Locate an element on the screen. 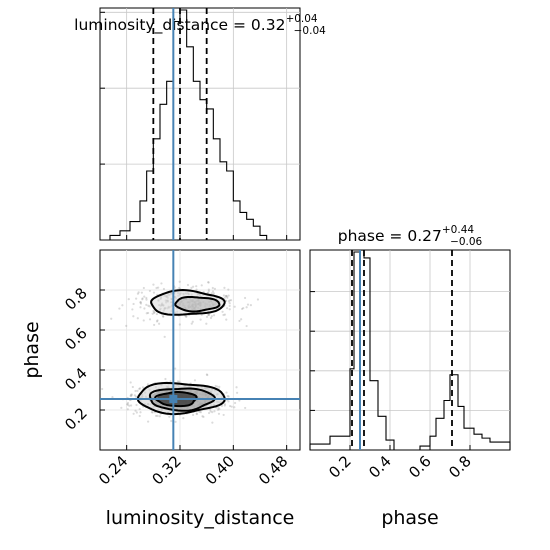 Image resolution: width=550 pixels, height=550 pixels. x-tick-label-phase: 0.2 is located at coordinates (340, 467).